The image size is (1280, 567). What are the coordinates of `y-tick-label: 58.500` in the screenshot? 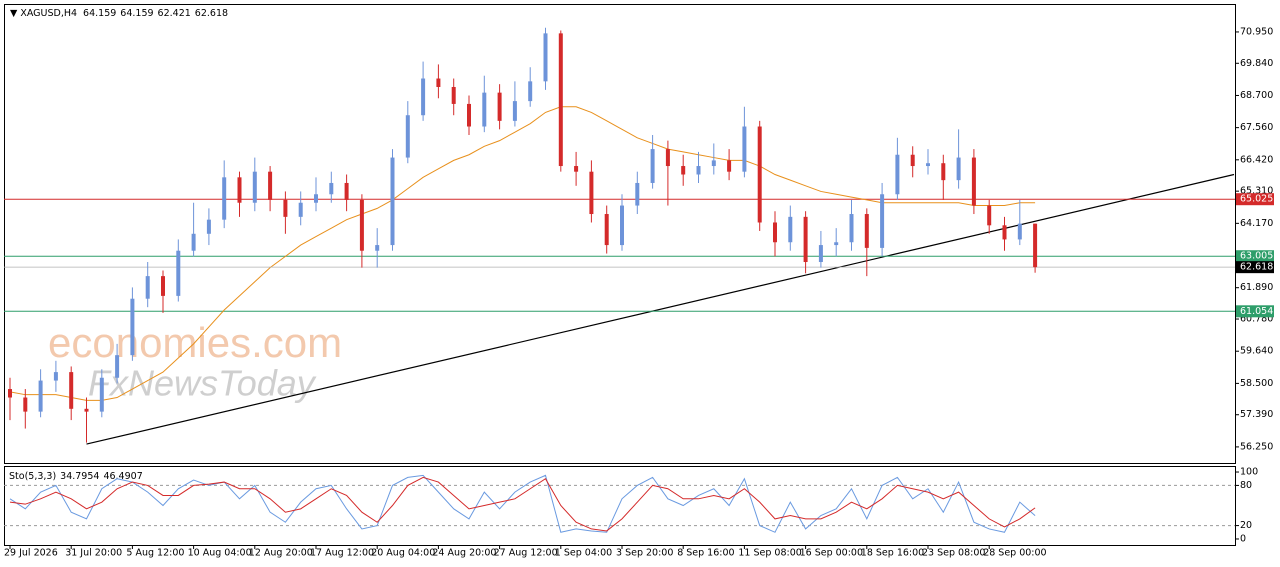 It's located at (1256, 383).